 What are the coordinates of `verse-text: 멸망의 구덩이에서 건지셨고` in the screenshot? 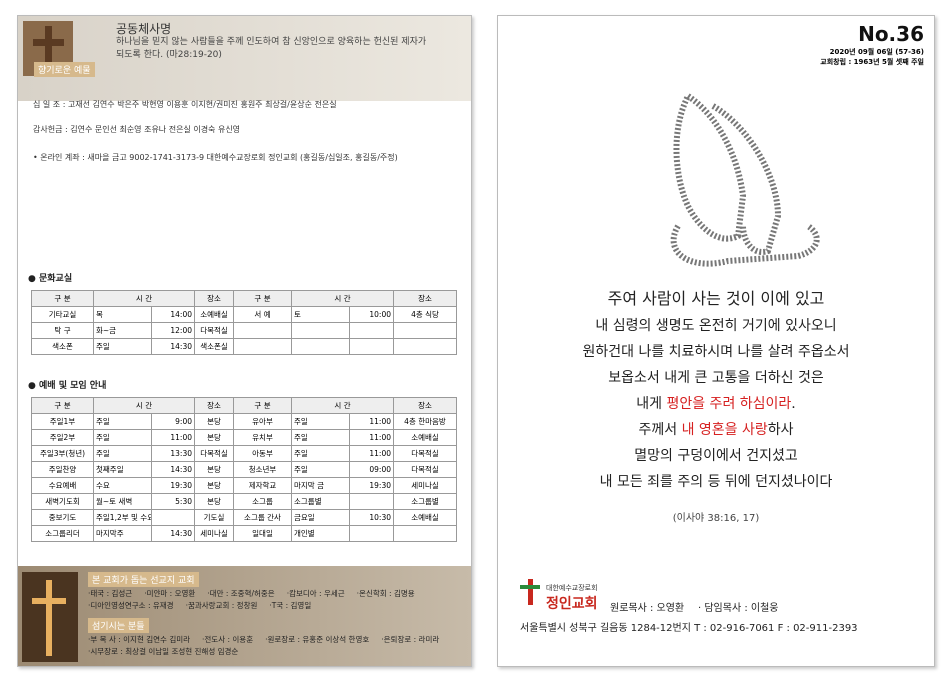 It's located at (716, 456).